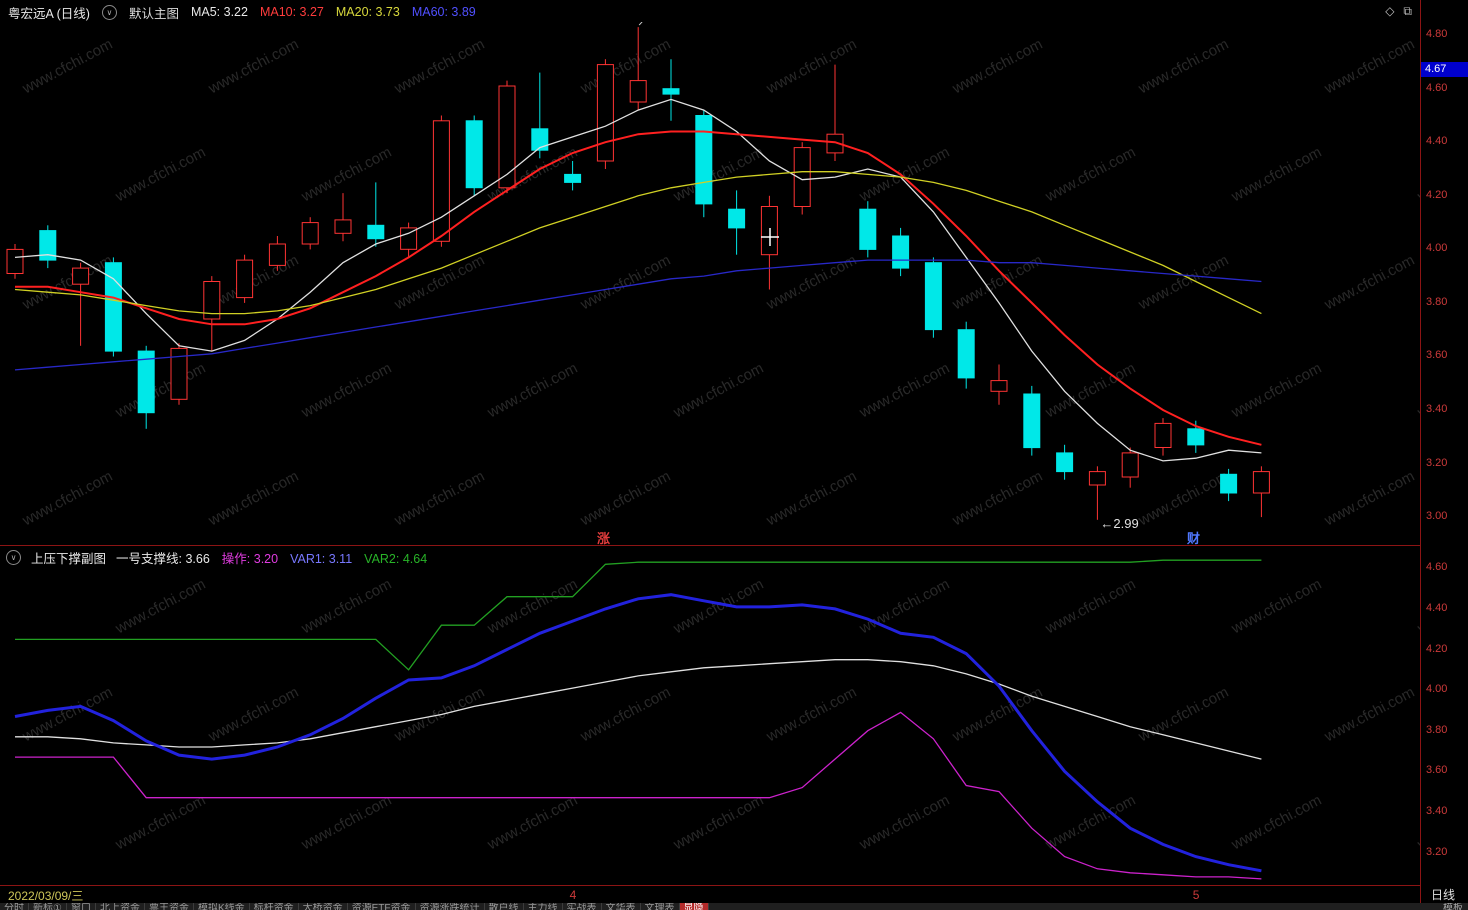 The width and height of the screenshot is (1468, 910). I want to click on bottom-tab: 资源ETF资金, so click(382, 906).